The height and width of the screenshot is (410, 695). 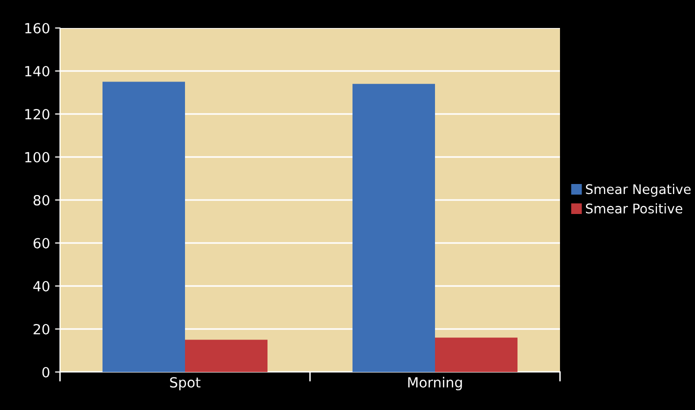 I want to click on y-tick-label: 40, so click(x=41, y=286).